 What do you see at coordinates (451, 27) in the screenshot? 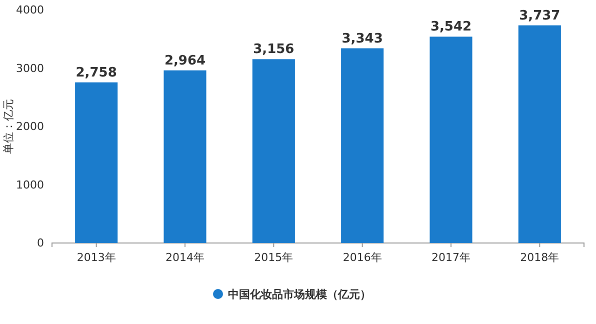
I see `data-label: 3,542` at bounding box center [451, 27].